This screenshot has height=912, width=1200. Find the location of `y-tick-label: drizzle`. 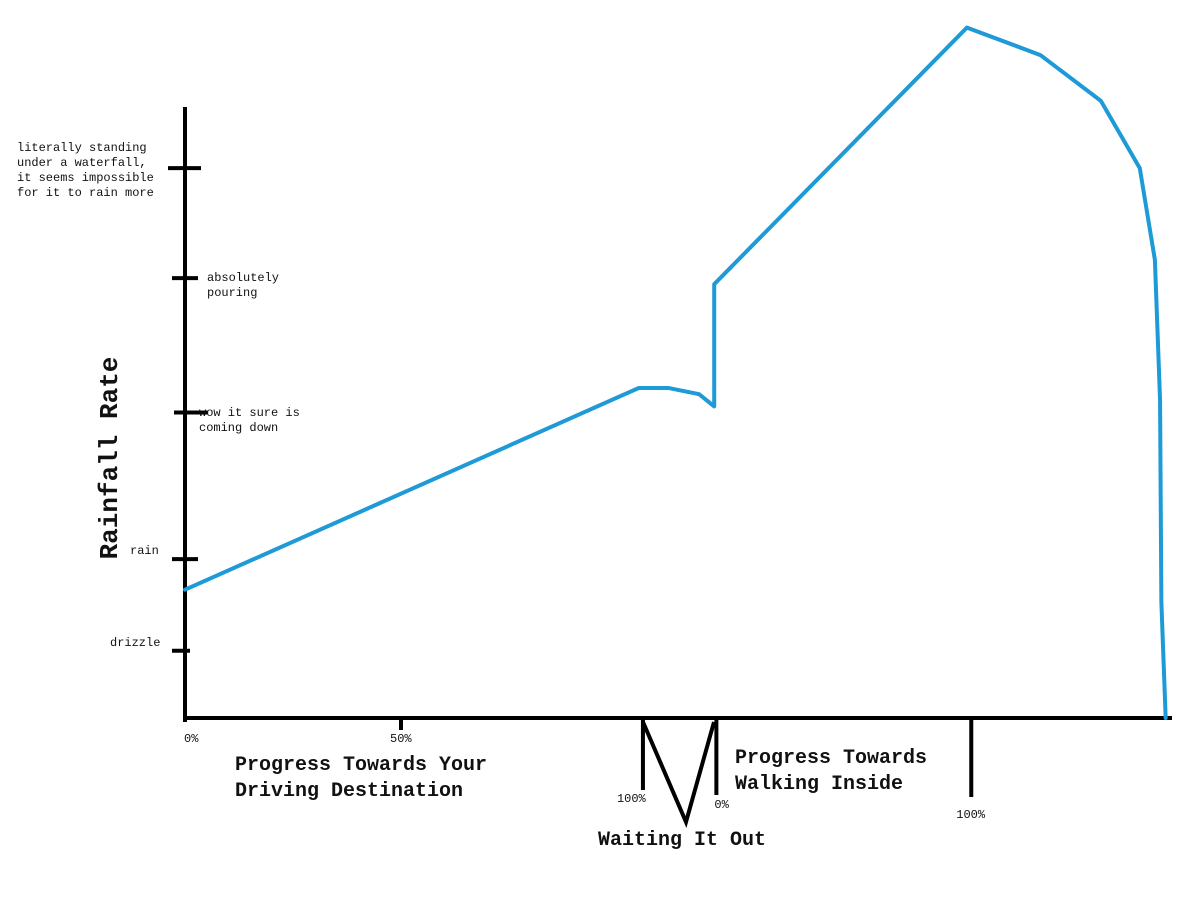

y-tick-label: drizzle is located at coordinates (135, 642).